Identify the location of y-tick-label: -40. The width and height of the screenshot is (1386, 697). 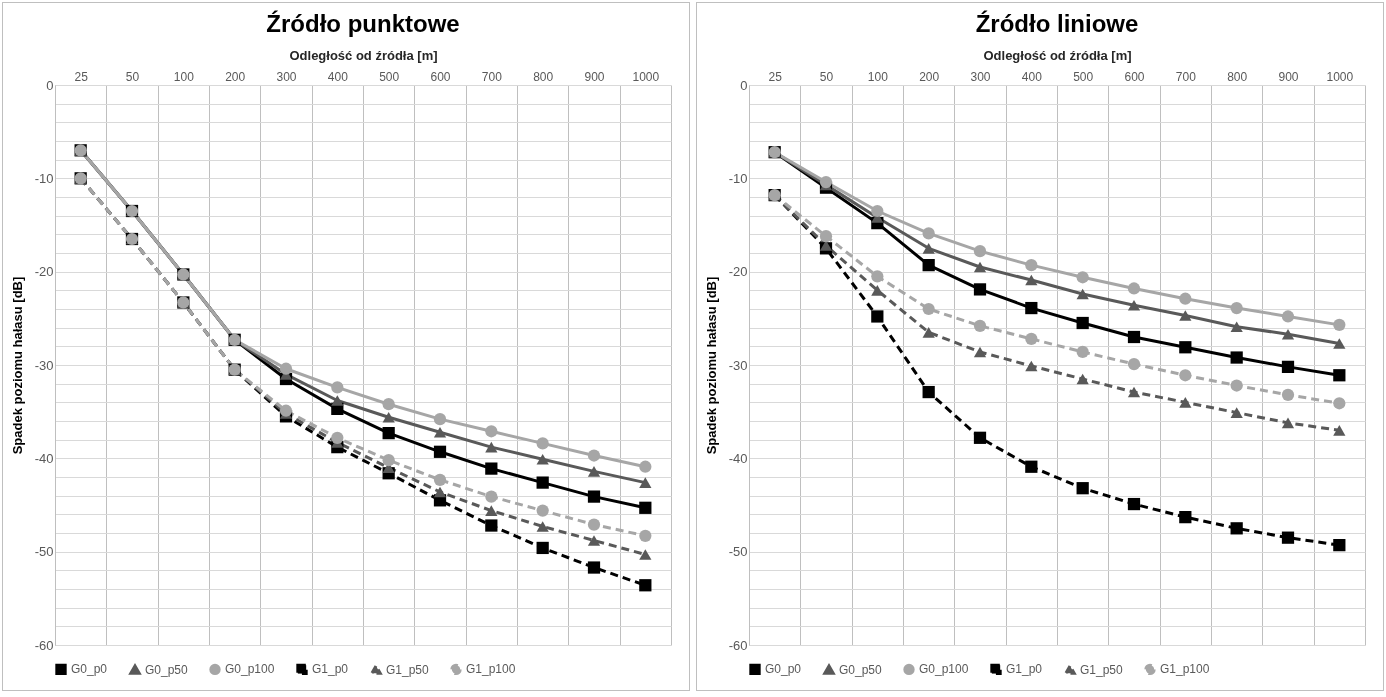
(738, 458).